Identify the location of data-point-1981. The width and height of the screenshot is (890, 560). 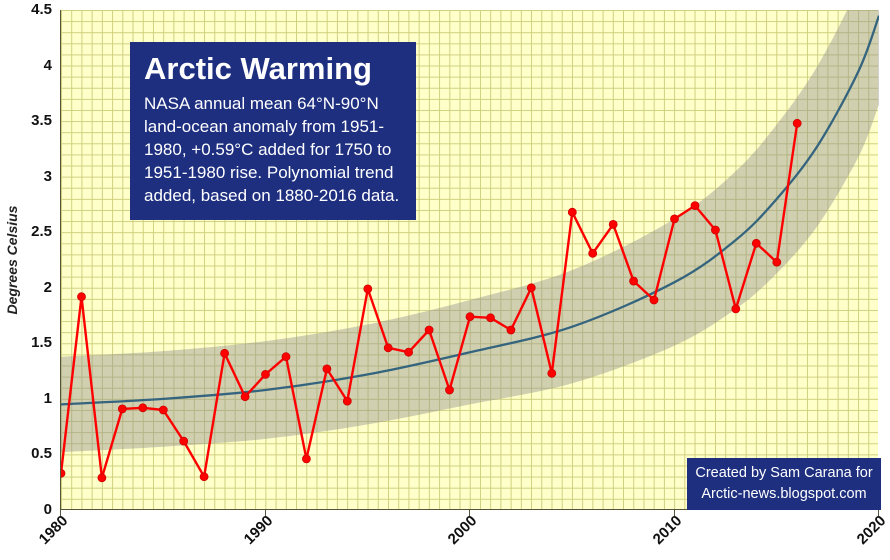
(81, 297).